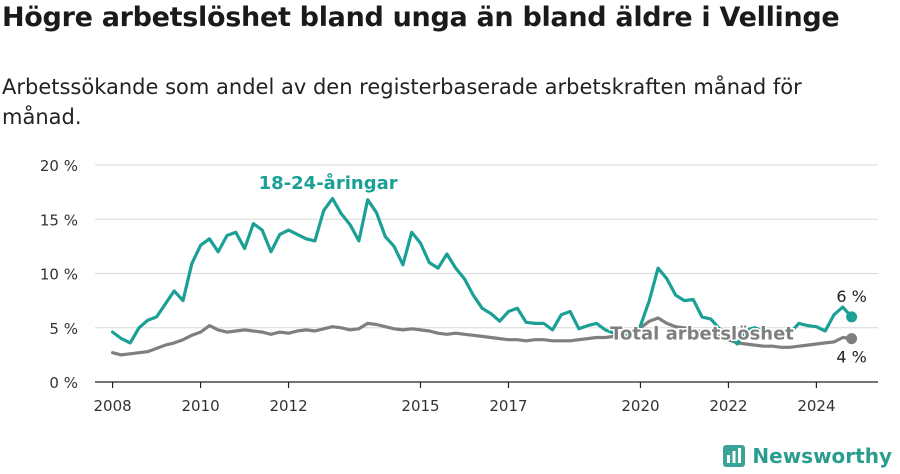 This screenshot has height=474, width=900. I want to click on y-tick-label: 15 %, so click(59, 220).